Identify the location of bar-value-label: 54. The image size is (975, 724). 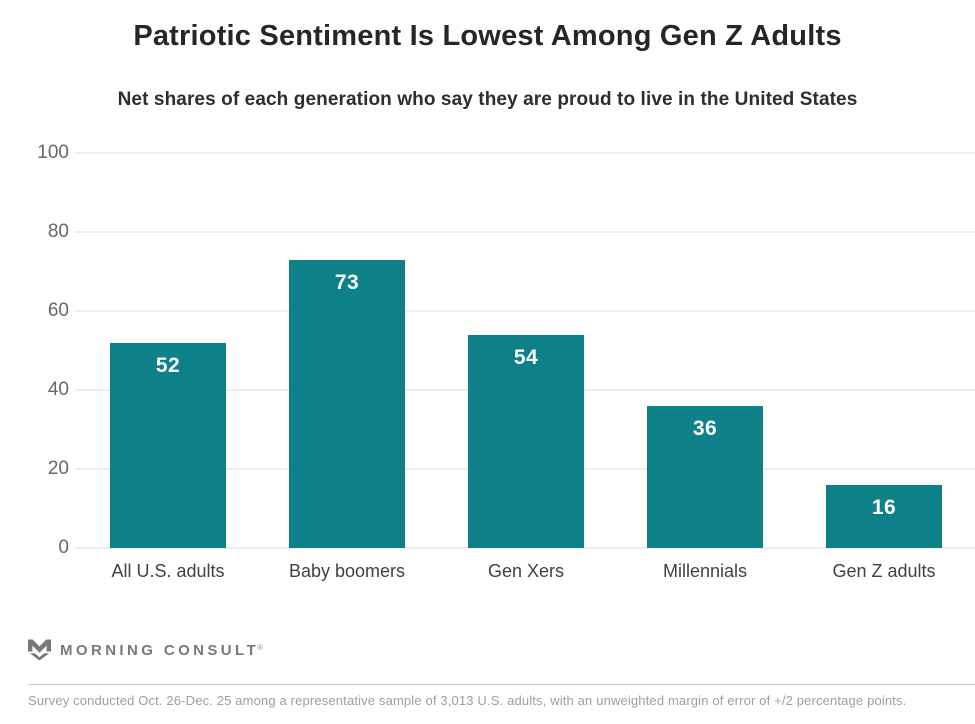
(526, 357).